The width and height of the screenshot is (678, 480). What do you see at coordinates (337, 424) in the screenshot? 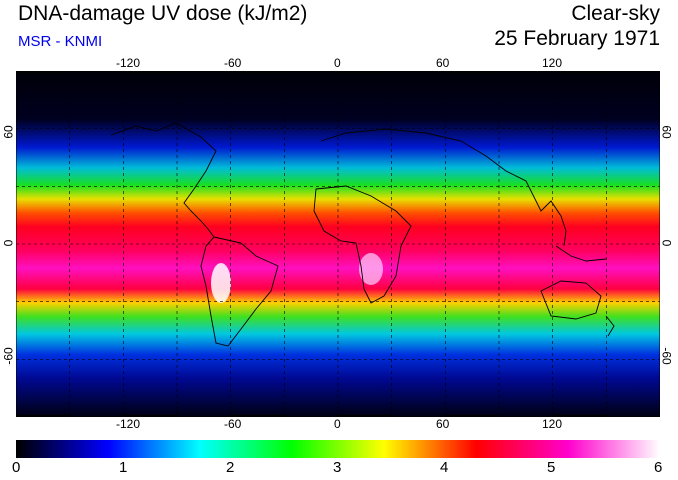
I see `lon-tick-bottom: 0` at bounding box center [337, 424].